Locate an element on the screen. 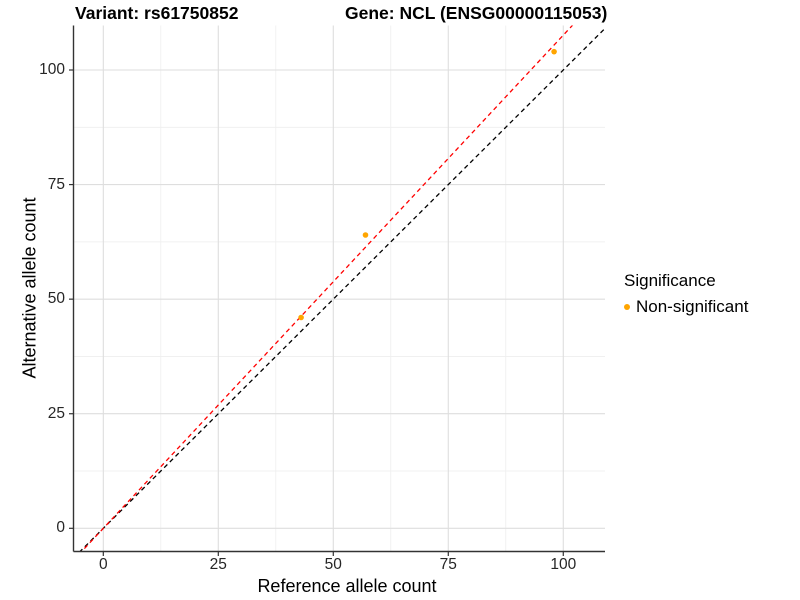  legend-title: Significance is located at coordinates (670, 280).